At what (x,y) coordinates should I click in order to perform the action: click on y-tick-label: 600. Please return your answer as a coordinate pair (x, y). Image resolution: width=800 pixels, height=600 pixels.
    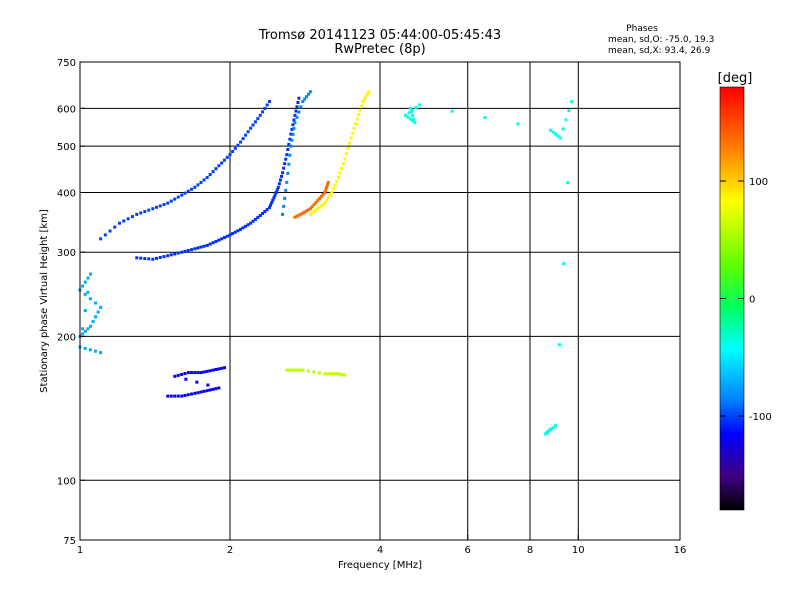
    Looking at the image, I should click on (66, 109).